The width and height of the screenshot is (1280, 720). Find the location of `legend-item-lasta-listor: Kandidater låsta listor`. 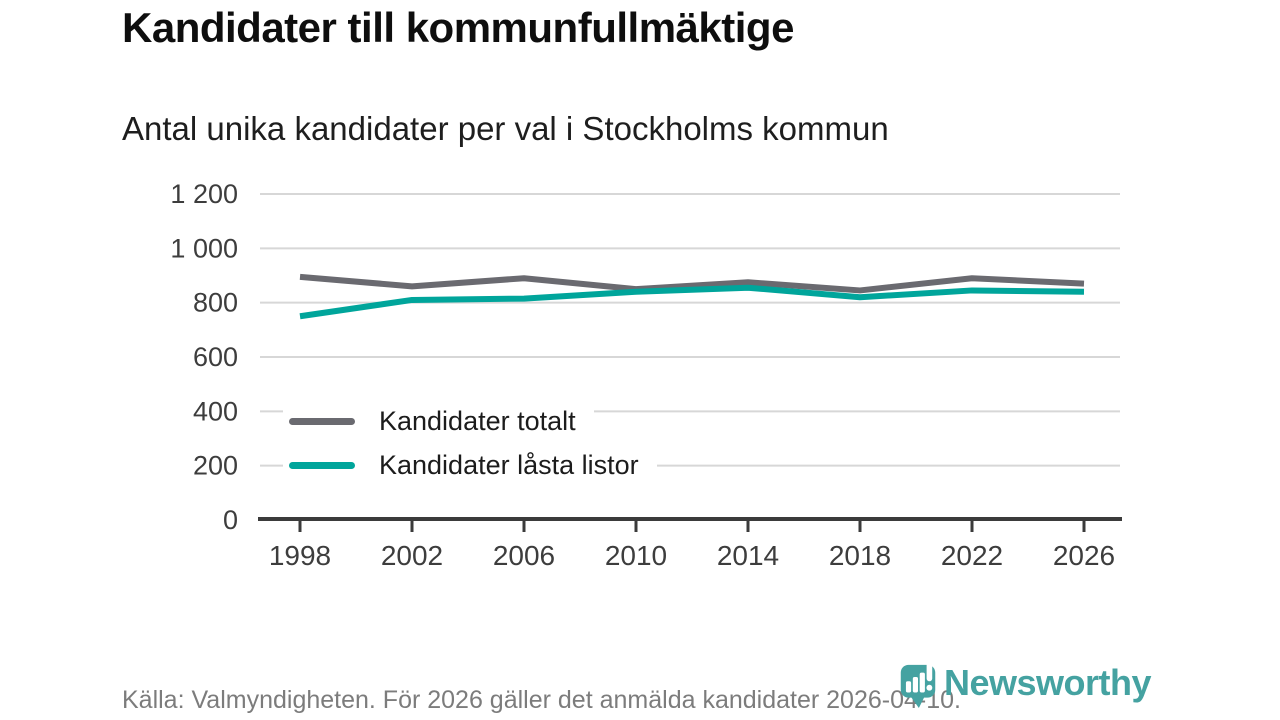

legend-item-lasta-listor: Kandidater låsta listor is located at coordinates (470, 465).